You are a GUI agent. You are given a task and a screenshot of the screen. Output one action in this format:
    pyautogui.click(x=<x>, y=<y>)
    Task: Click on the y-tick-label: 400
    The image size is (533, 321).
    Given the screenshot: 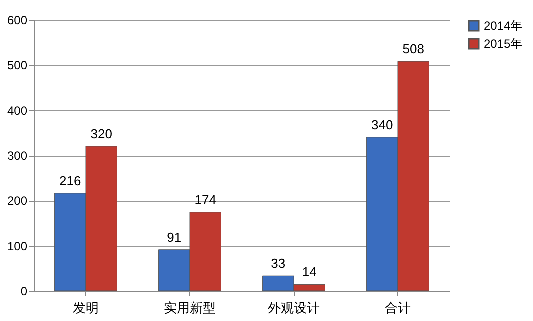 What is the action you would take?
    pyautogui.click(x=17, y=111)
    